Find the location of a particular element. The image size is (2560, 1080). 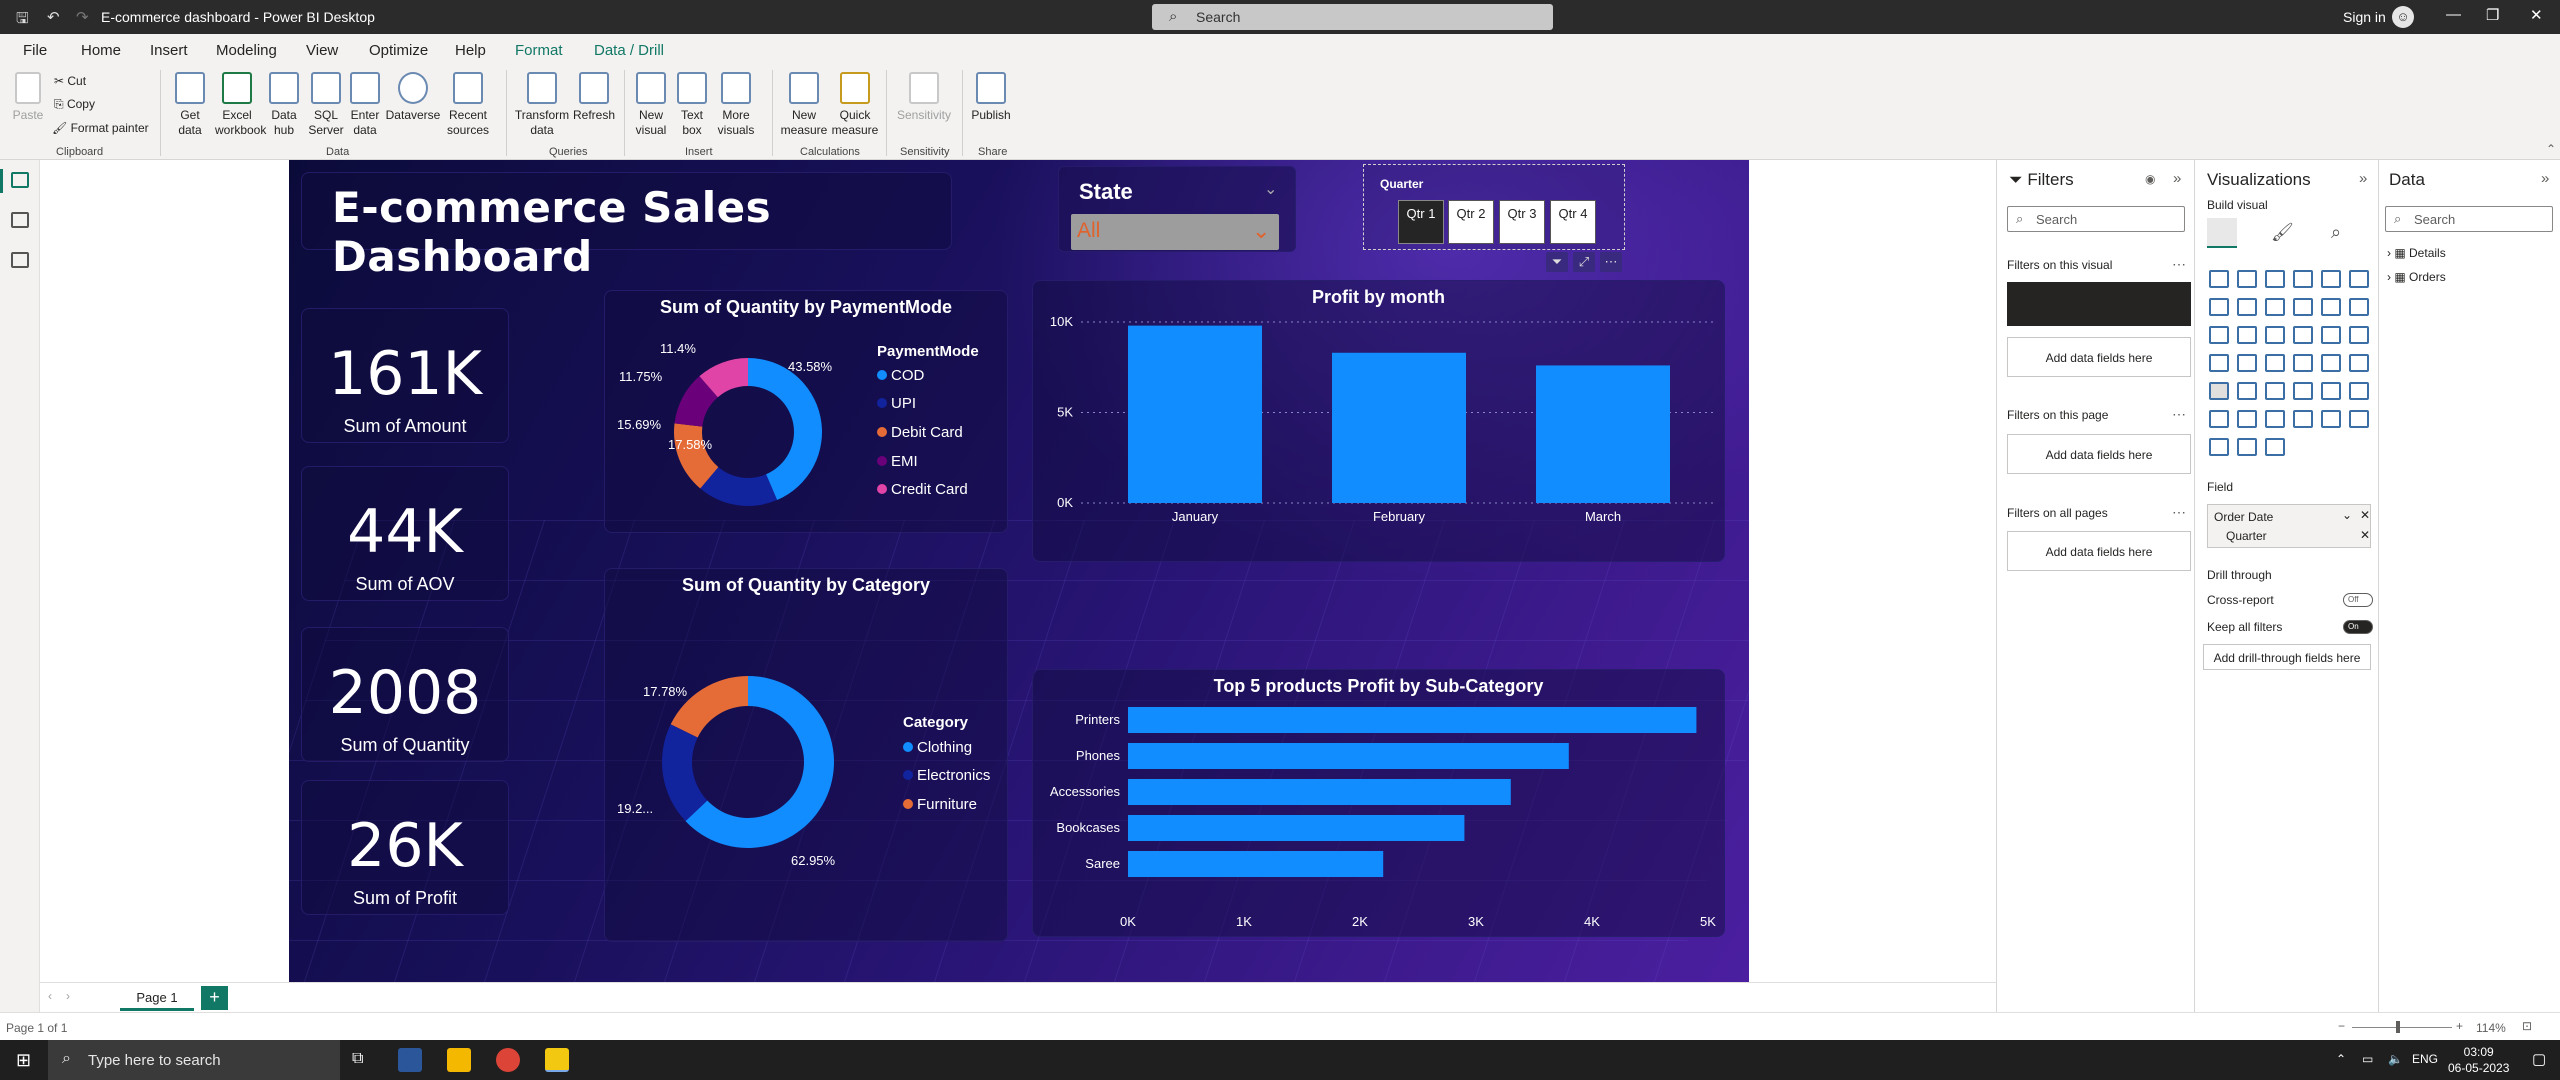

volume-icon: 🔈 is located at coordinates (2395, 1059).